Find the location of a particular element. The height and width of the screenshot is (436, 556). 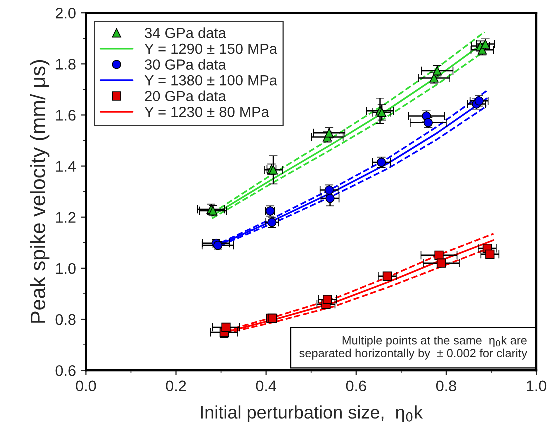

x-tick-label: 0.4 is located at coordinates (266, 386).